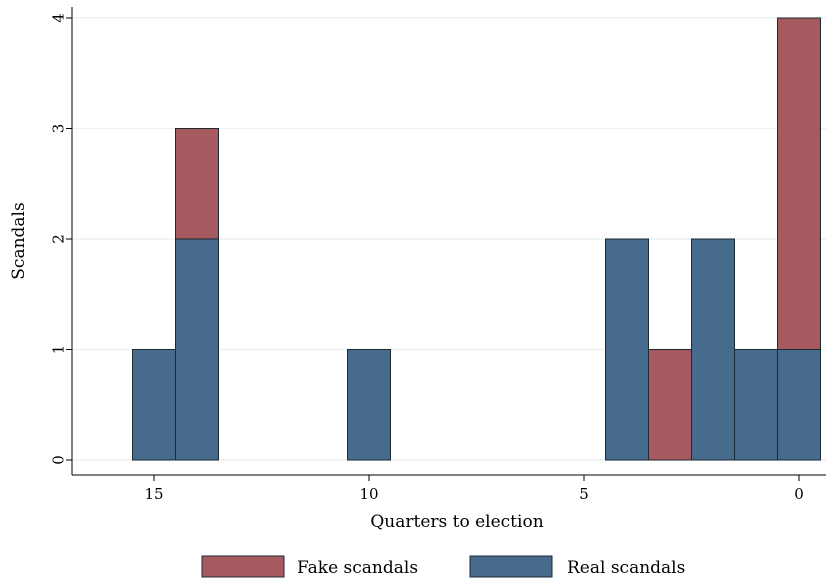 The image size is (831, 581). What do you see at coordinates (58, 129) in the screenshot?
I see `y-tick-label-3: 3` at bounding box center [58, 129].